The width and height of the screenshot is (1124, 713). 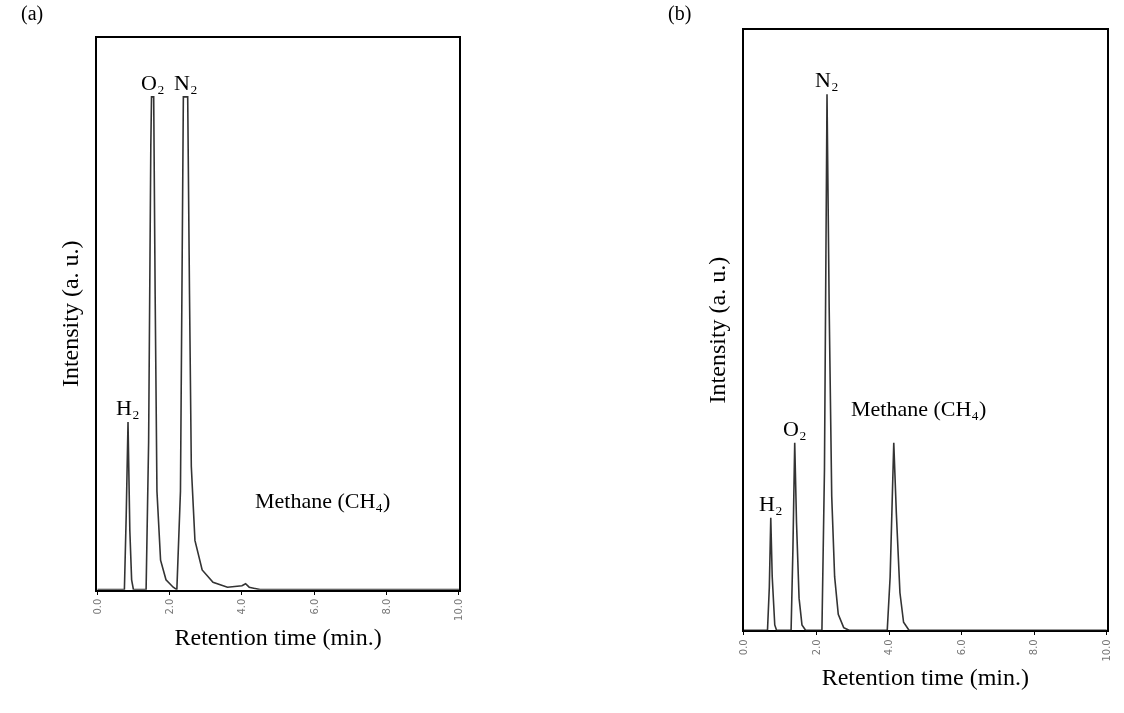 What do you see at coordinates (32, 13) in the screenshot?
I see `chart-title: (a)` at bounding box center [32, 13].